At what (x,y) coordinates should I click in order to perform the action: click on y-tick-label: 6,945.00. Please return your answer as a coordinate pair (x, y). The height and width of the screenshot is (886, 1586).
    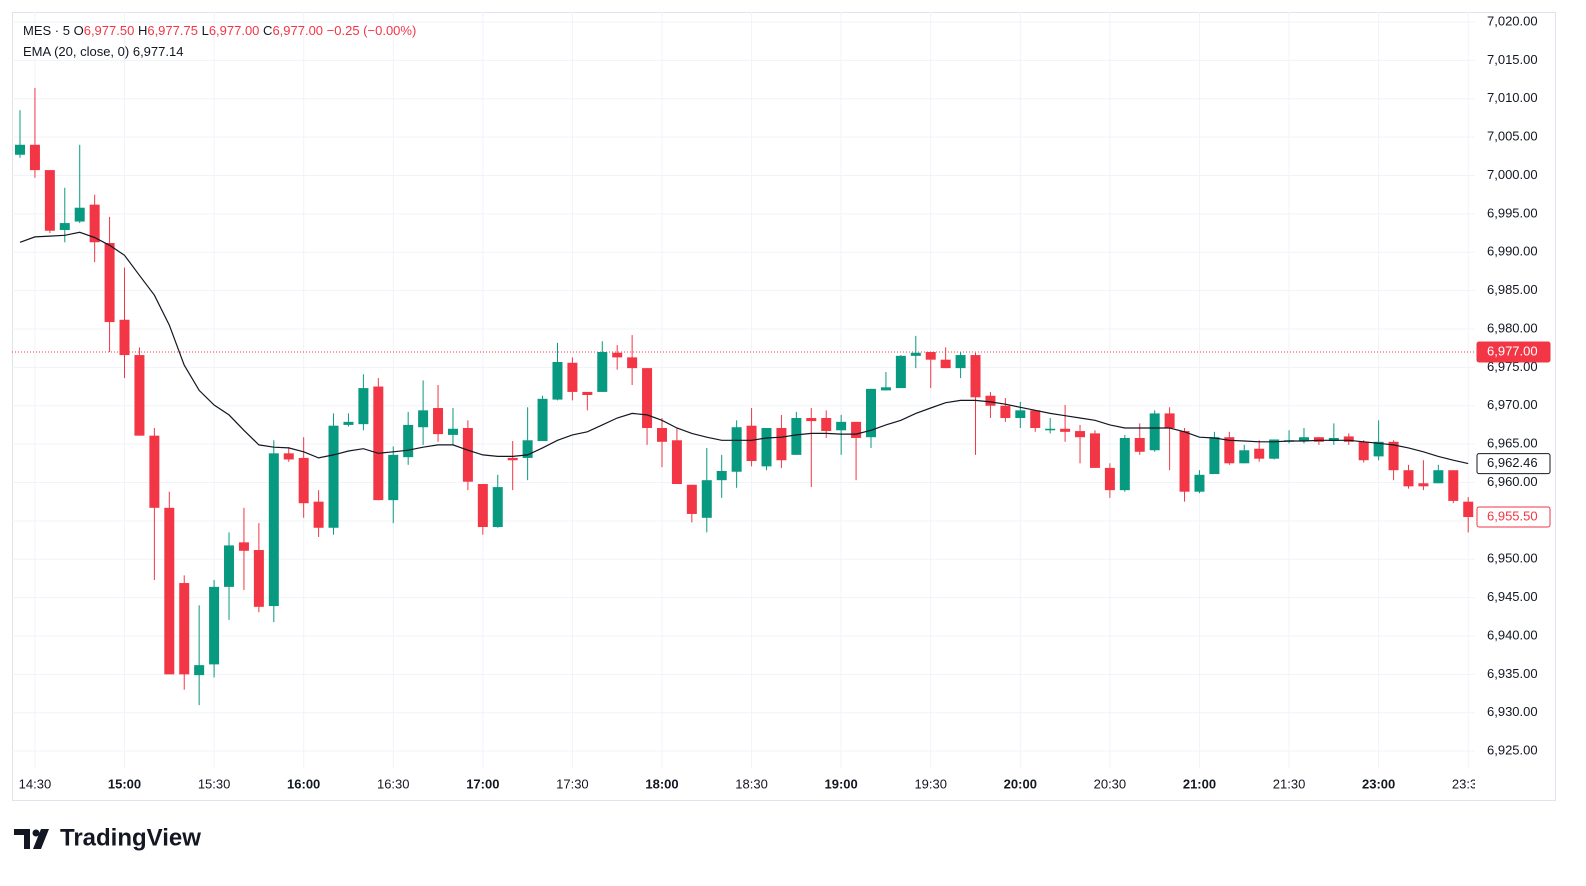
    Looking at the image, I should click on (1512, 596).